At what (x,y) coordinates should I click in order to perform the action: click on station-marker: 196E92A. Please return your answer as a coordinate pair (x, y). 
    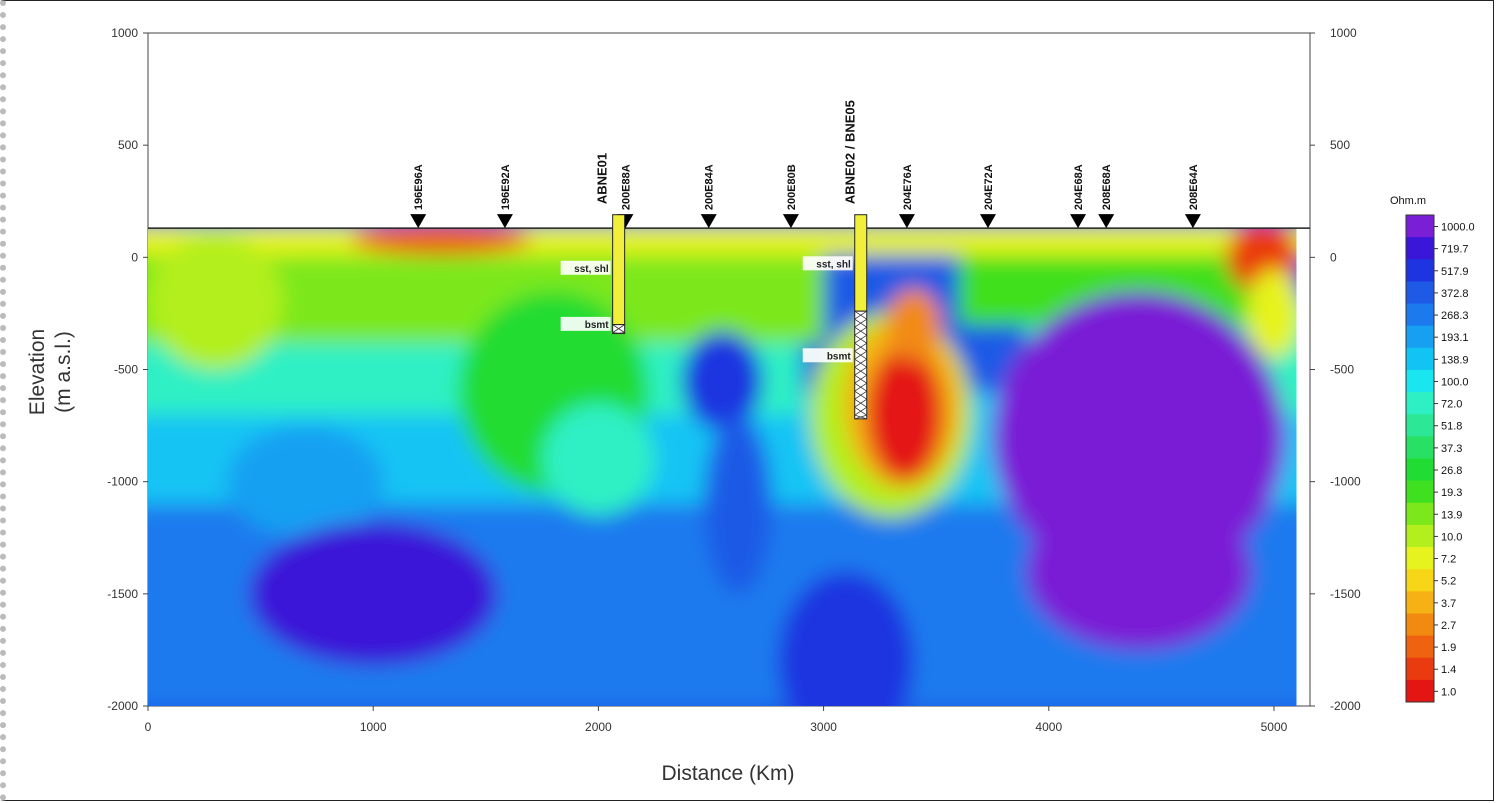
    Looking at the image, I should click on (504, 196).